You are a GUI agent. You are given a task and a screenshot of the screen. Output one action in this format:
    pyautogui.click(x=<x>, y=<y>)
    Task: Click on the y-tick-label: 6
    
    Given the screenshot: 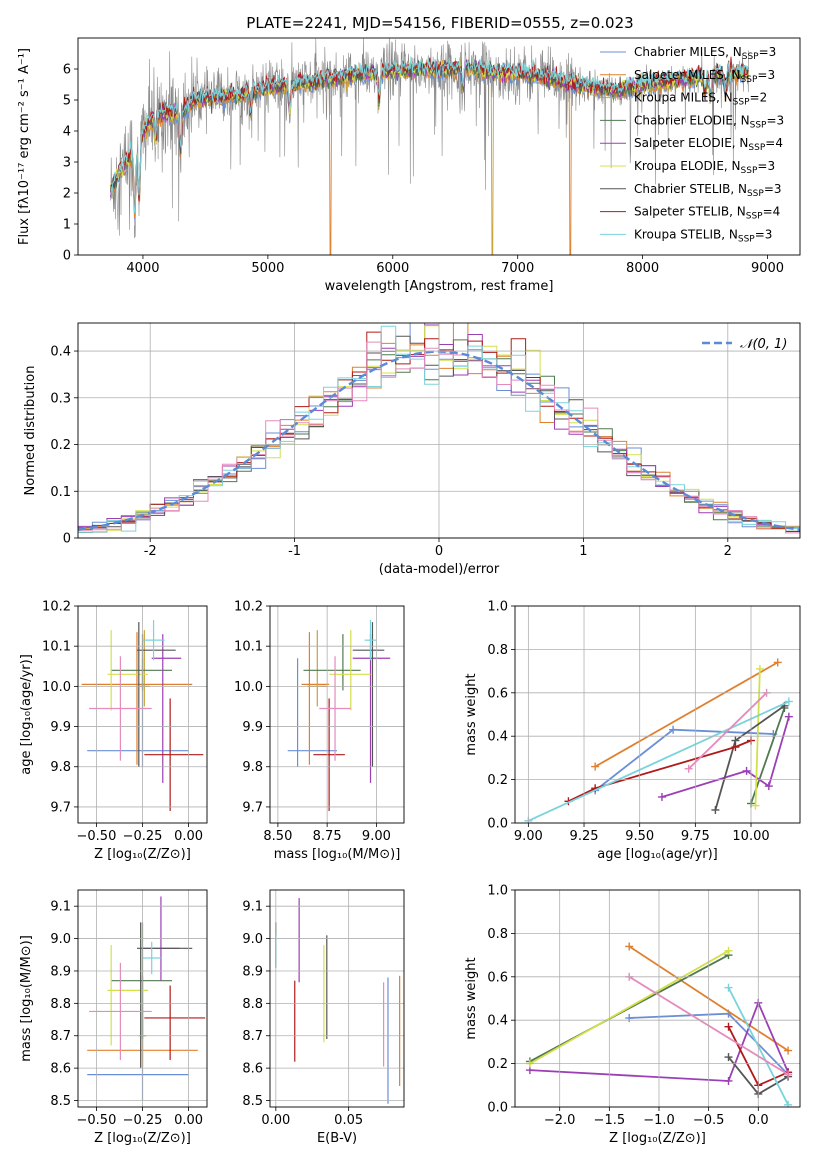 What is the action you would take?
    pyautogui.click(x=67, y=70)
    